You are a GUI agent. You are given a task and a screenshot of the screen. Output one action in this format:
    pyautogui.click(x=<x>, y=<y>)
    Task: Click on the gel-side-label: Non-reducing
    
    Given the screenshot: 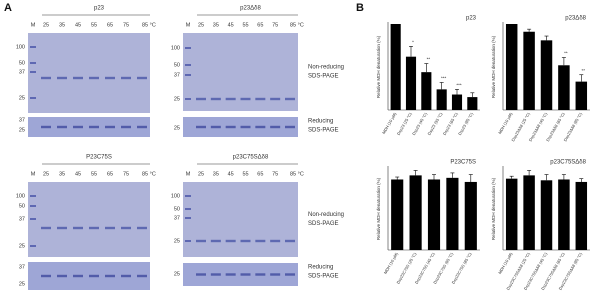 What is the action you would take?
    pyautogui.click(x=326, y=215)
    